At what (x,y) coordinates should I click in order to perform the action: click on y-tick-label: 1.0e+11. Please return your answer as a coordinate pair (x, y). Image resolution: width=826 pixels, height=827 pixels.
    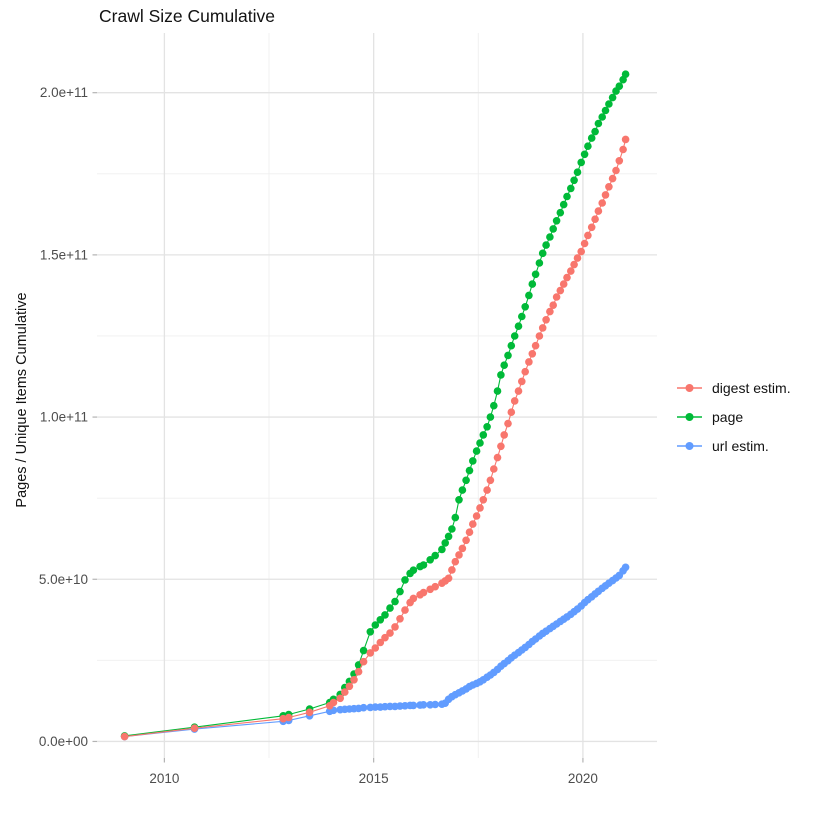
    Looking at the image, I should click on (64, 417).